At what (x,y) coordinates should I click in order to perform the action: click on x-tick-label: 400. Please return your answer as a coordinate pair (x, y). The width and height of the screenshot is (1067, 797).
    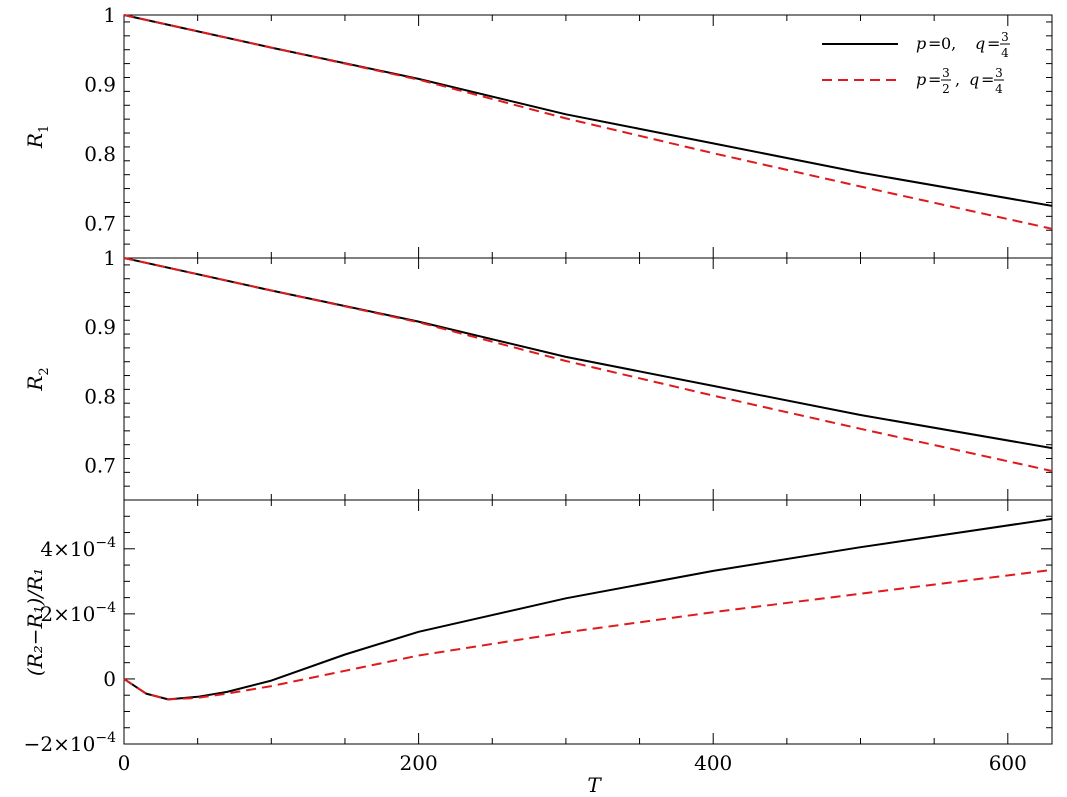
    Looking at the image, I should click on (713, 763).